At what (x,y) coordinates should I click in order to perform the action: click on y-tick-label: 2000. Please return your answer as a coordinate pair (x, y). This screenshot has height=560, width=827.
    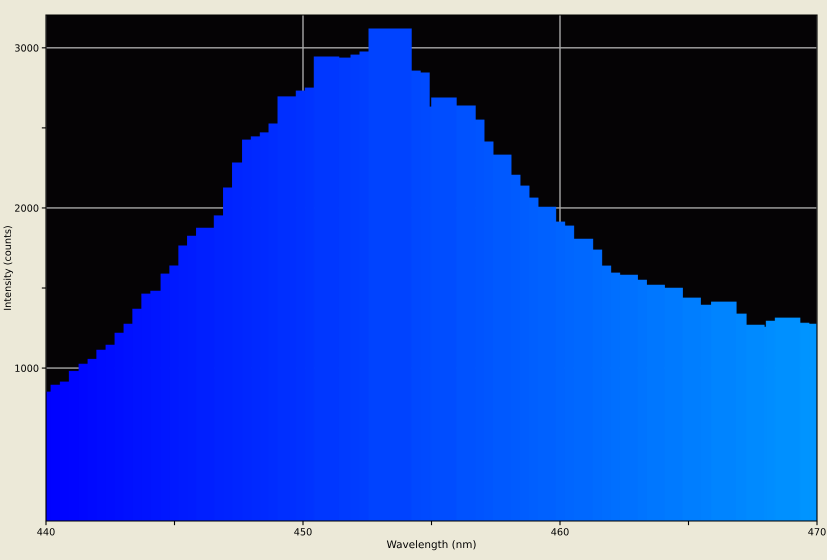
    Looking at the image, I should click on (26, 208).